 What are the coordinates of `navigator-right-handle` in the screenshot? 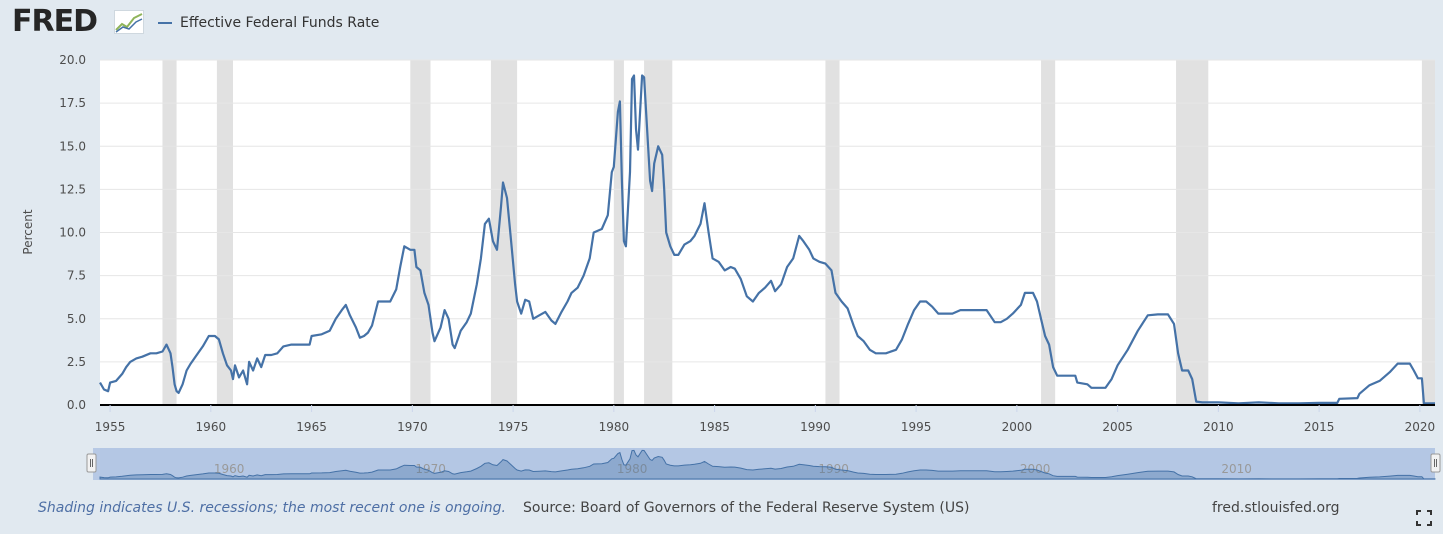 It's located at (1435, 463).